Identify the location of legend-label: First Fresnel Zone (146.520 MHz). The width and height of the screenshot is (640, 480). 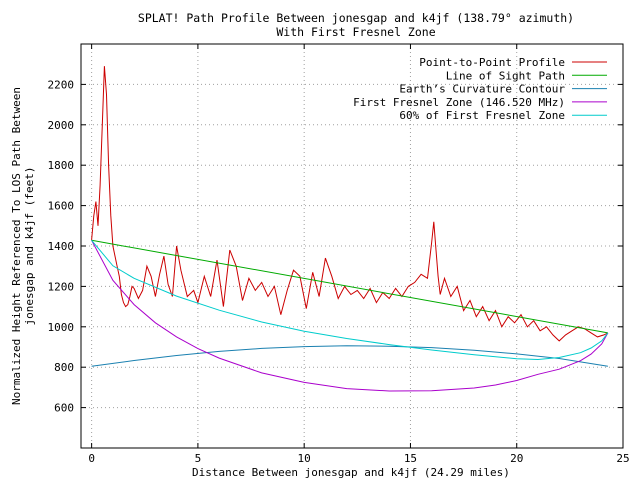
(459, 102).